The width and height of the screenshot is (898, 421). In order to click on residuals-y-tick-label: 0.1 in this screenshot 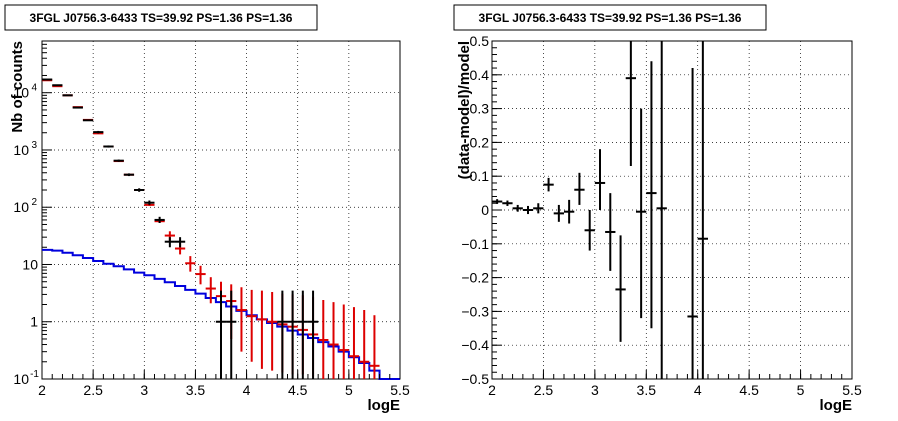, I will do `click(480, 176)`.